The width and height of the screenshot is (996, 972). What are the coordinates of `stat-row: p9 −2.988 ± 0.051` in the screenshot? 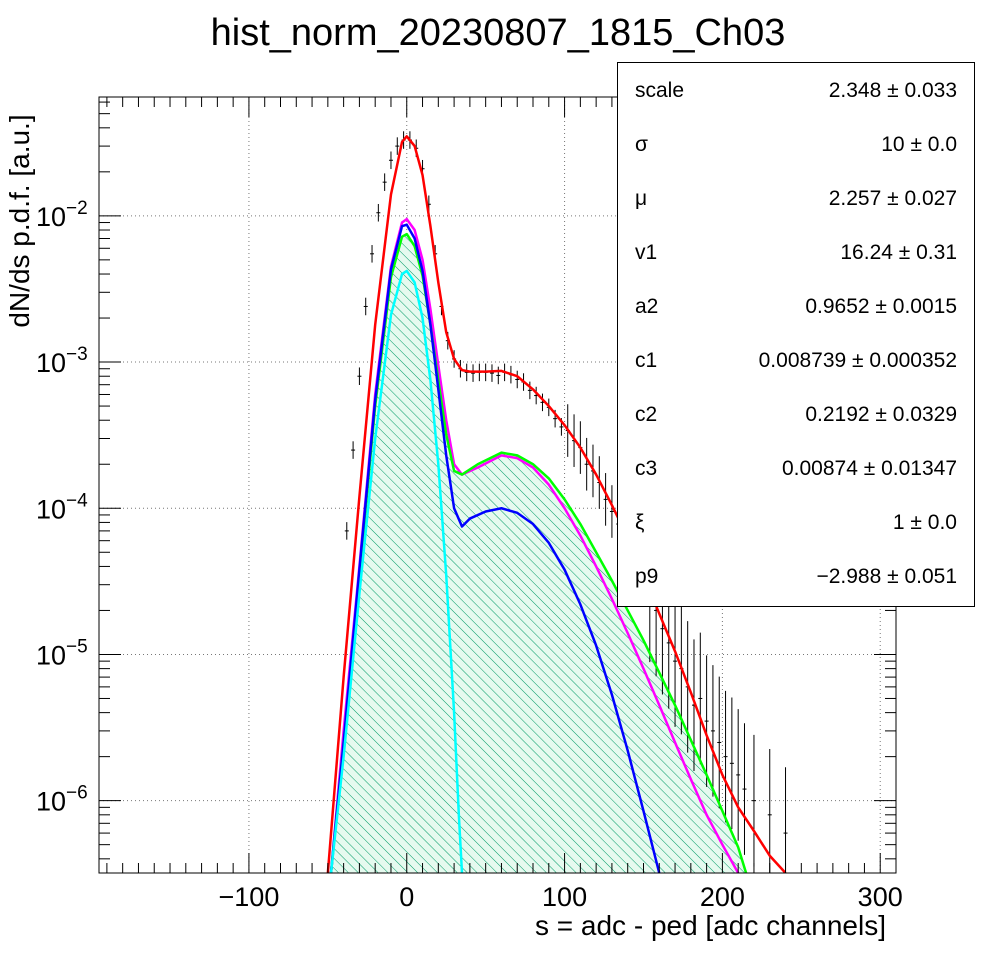 It's located at (796, 576).